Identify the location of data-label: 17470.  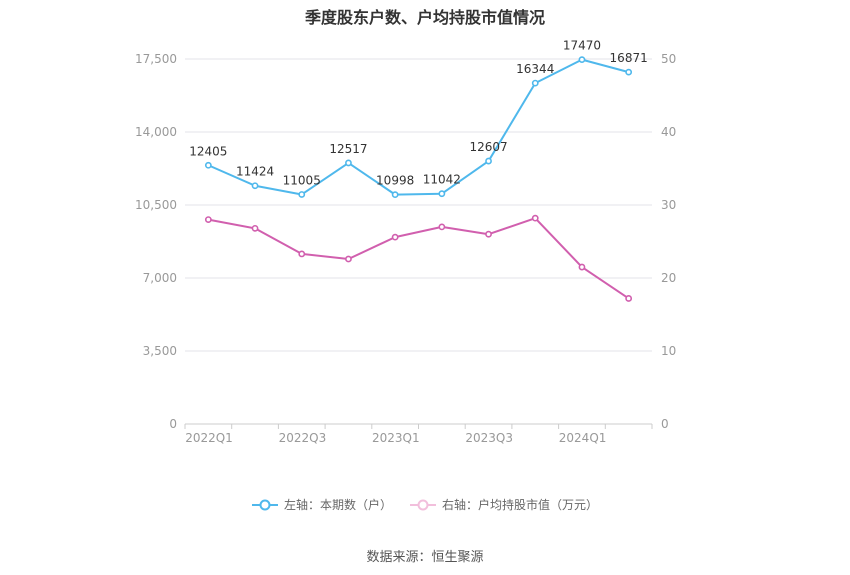
(582, 46).